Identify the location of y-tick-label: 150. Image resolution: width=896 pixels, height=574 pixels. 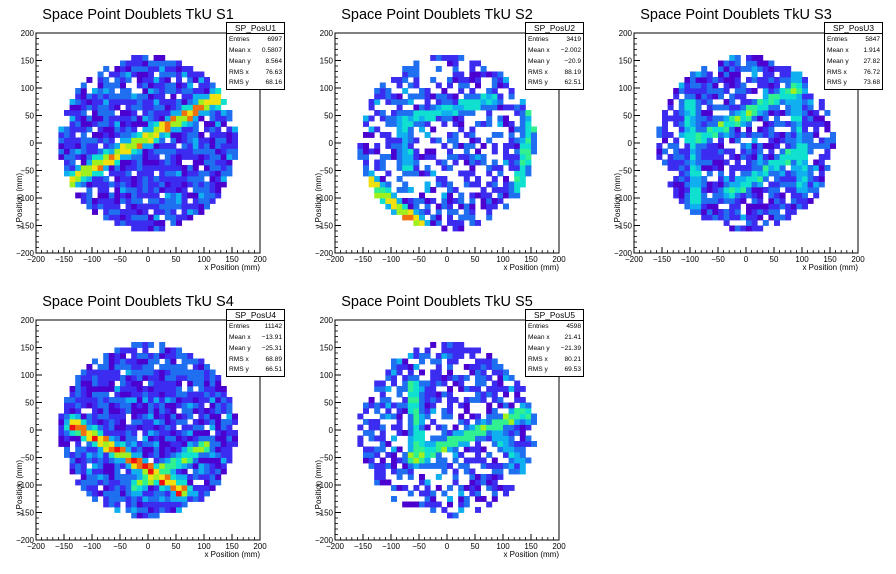
(626, 61).